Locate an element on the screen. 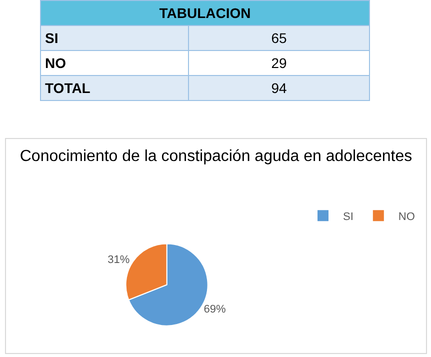 The height and width of the screenshot is (357, 431). data-label: 29 is located at coordinates (279, 63).